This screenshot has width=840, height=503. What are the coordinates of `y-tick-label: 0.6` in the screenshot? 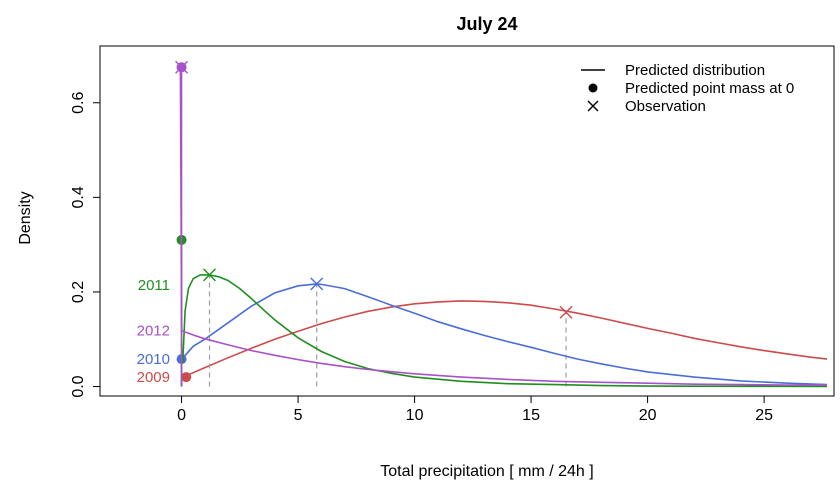 It's located at (78, 103).